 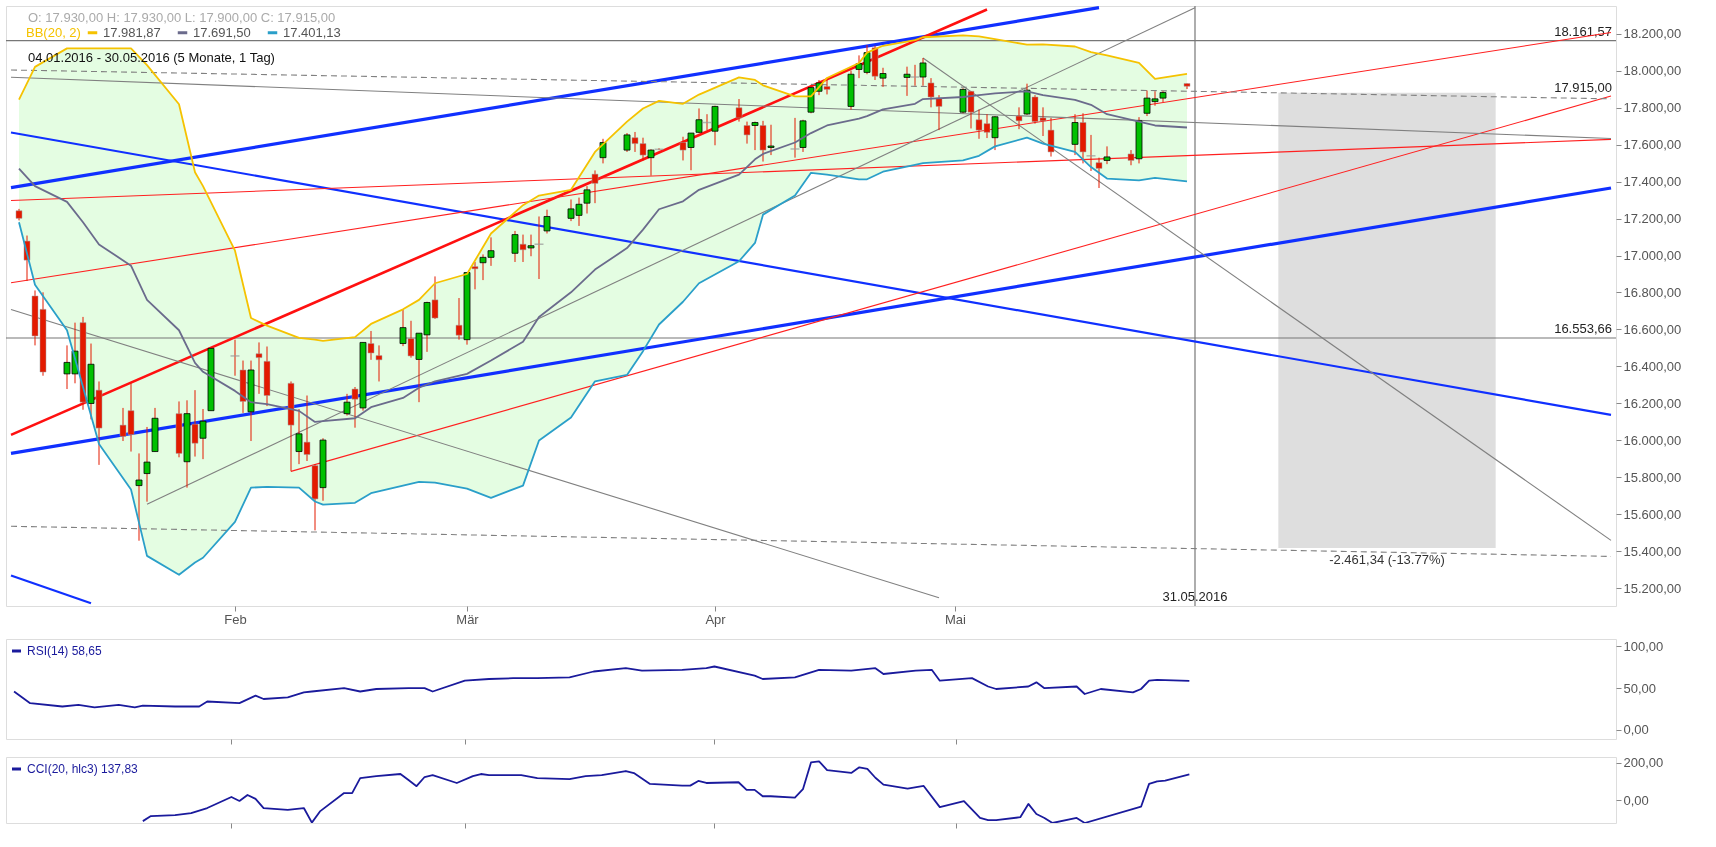 I want to click on y-tick-label: 15.600,00, so click(x=1652, y=514).